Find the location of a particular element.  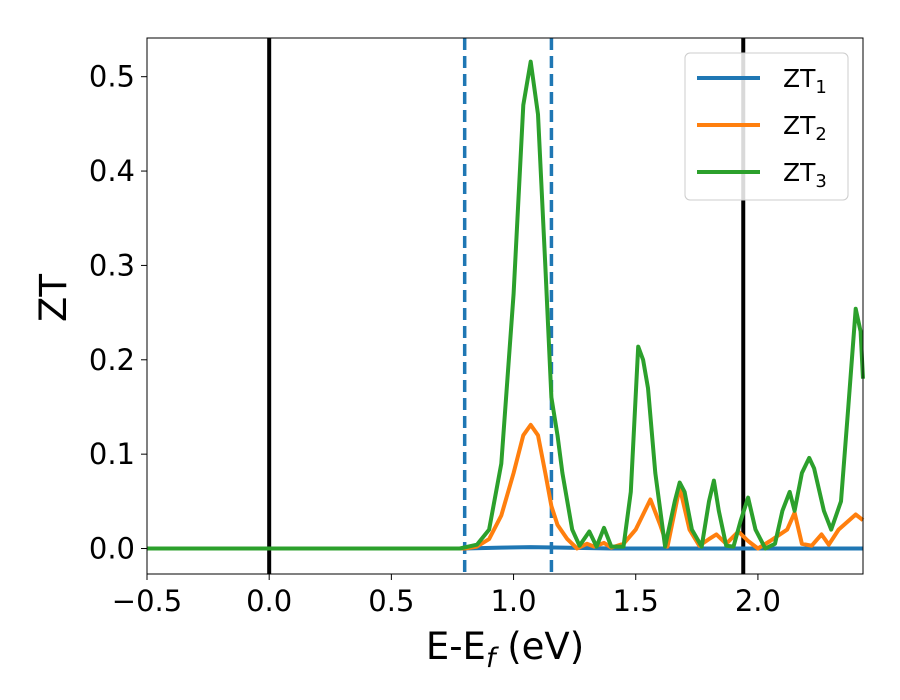

y-tick-label: 0.1 is located at coordinates (112, 454).